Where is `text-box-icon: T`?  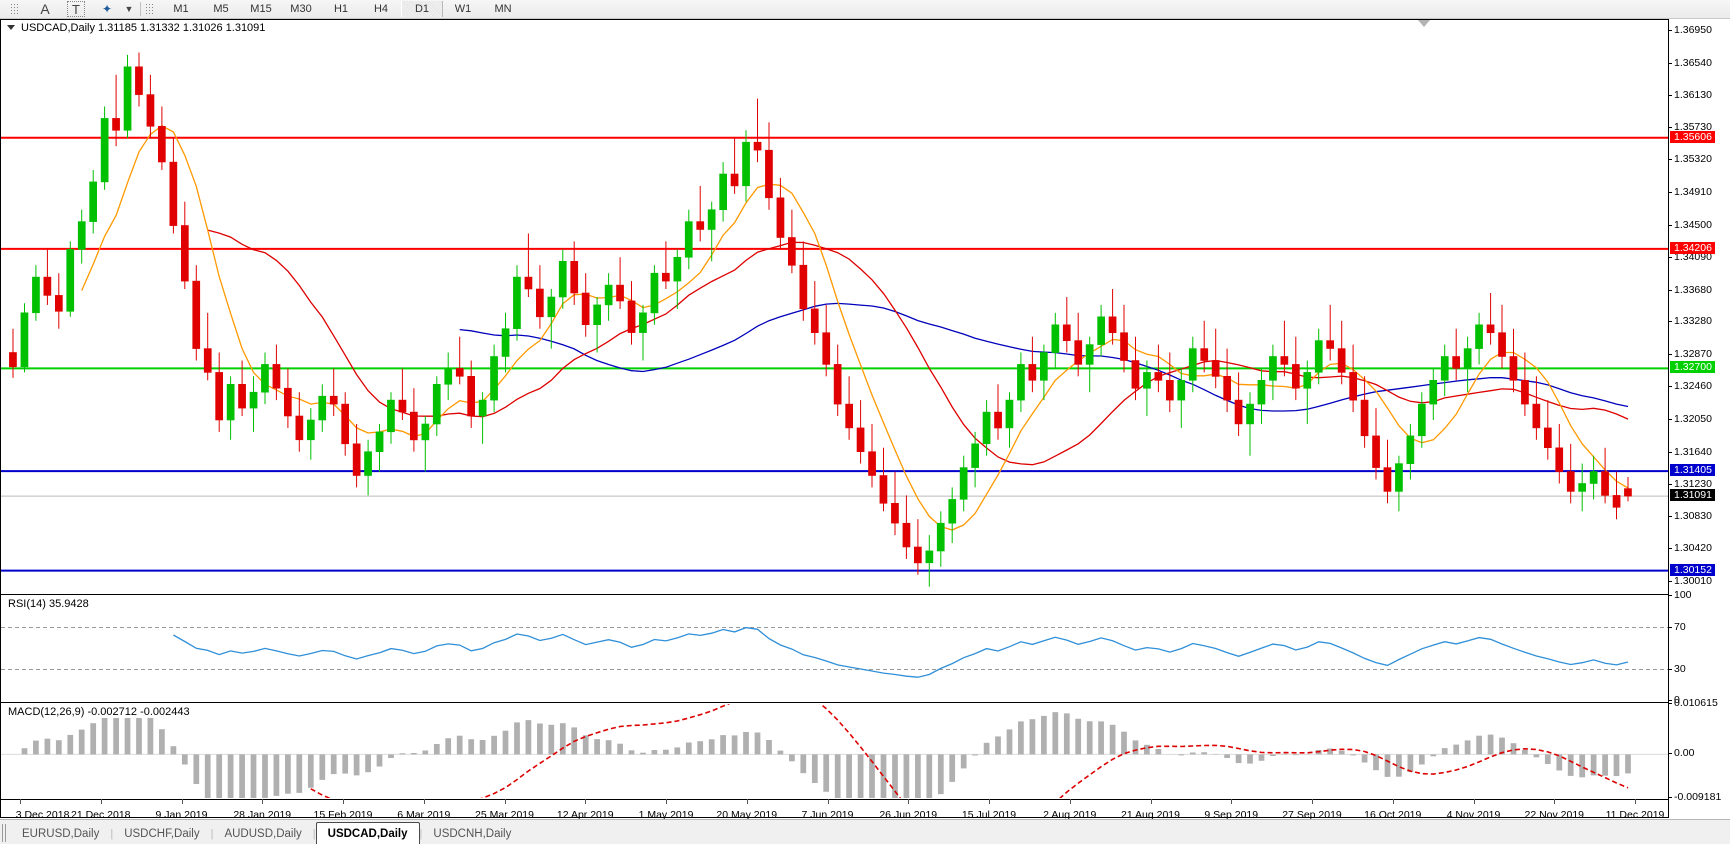 text-box-icon: T is located at coordinates (76, 9).